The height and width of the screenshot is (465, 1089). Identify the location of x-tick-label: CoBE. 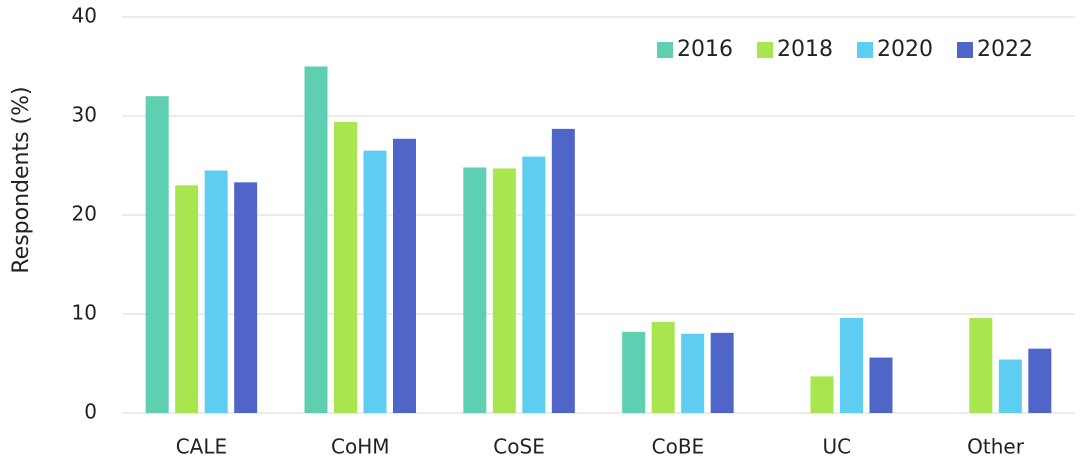
(678, 447).